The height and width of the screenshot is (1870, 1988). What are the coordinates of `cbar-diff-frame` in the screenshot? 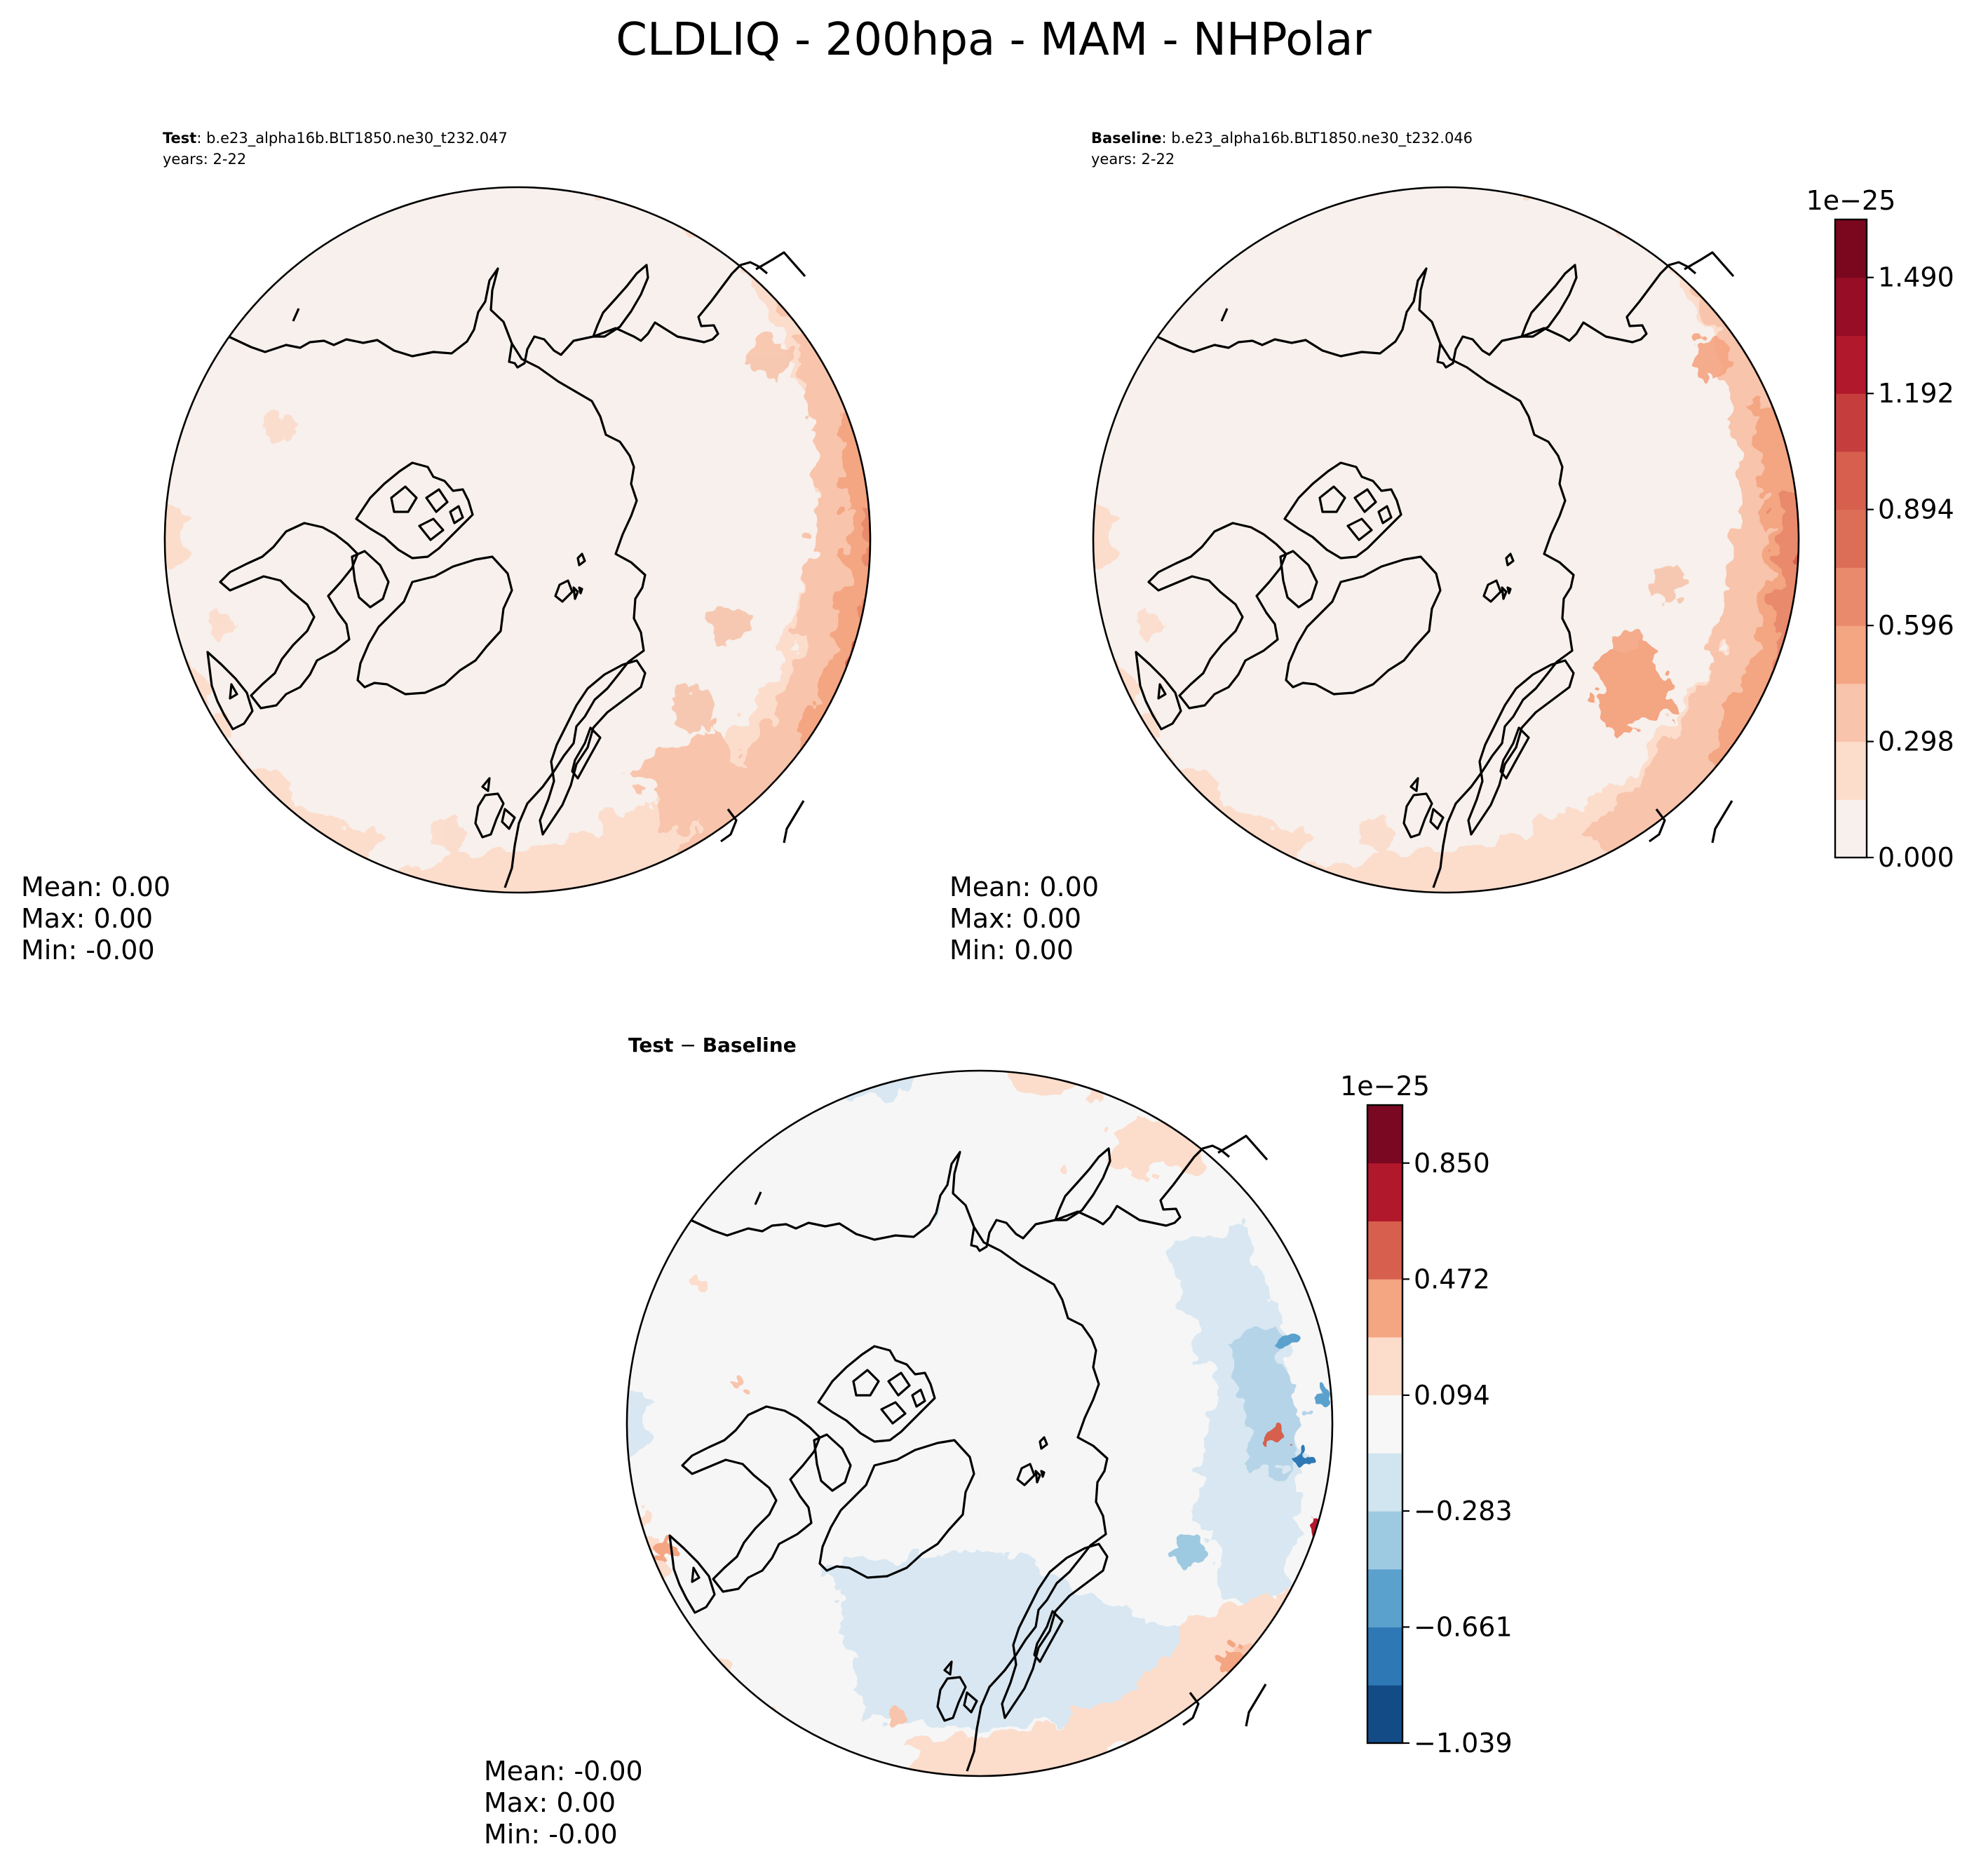 It's located at (1385, 1424).